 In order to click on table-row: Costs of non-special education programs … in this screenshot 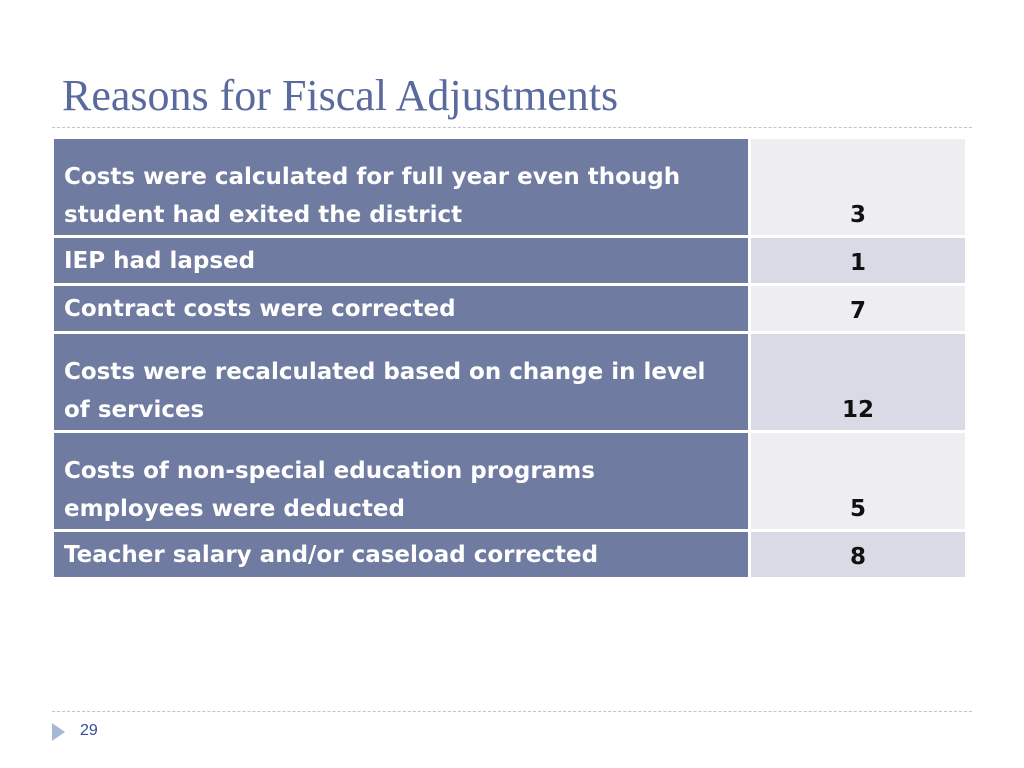, I will do `click(509, 481)`.